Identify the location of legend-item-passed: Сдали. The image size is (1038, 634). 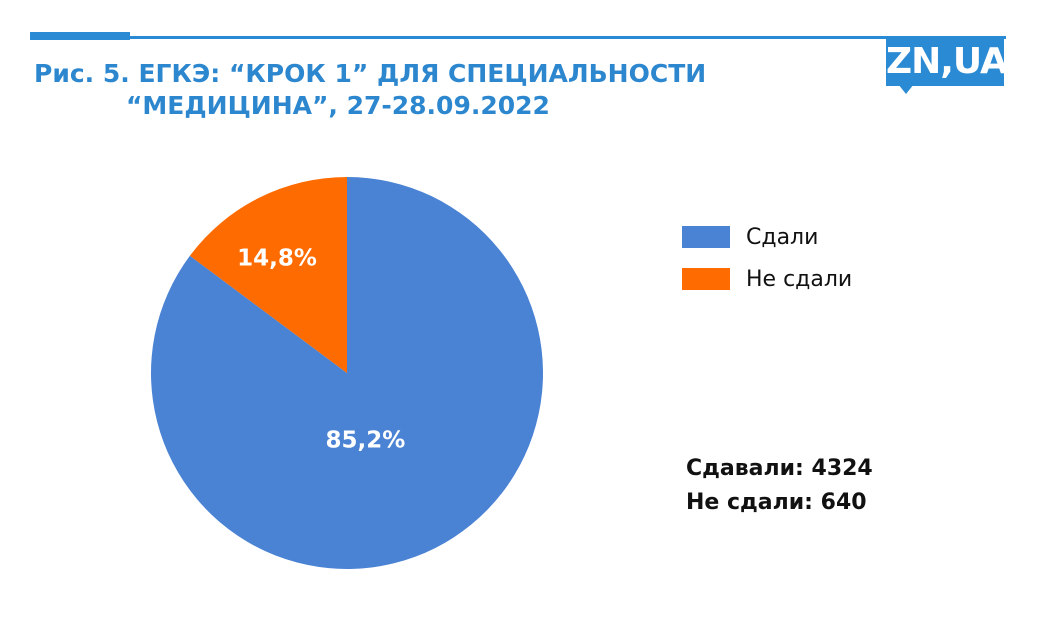
(767, 237).